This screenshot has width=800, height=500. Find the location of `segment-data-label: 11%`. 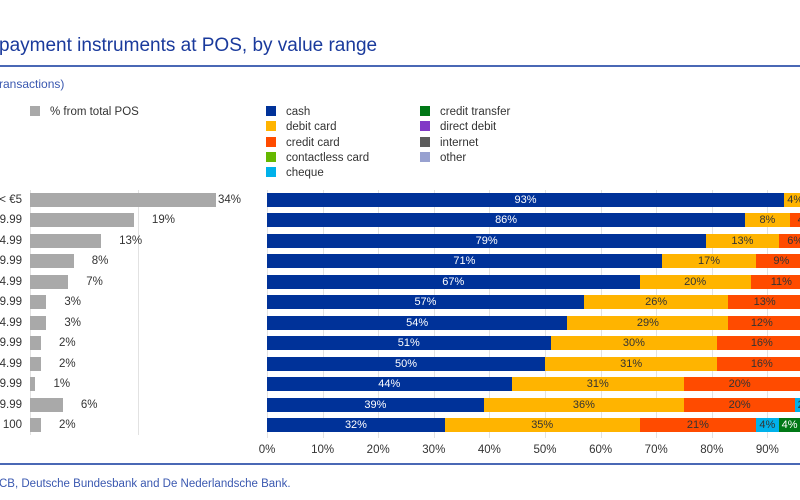

segment-data-label: 11% is located at coordinates (781, 281).